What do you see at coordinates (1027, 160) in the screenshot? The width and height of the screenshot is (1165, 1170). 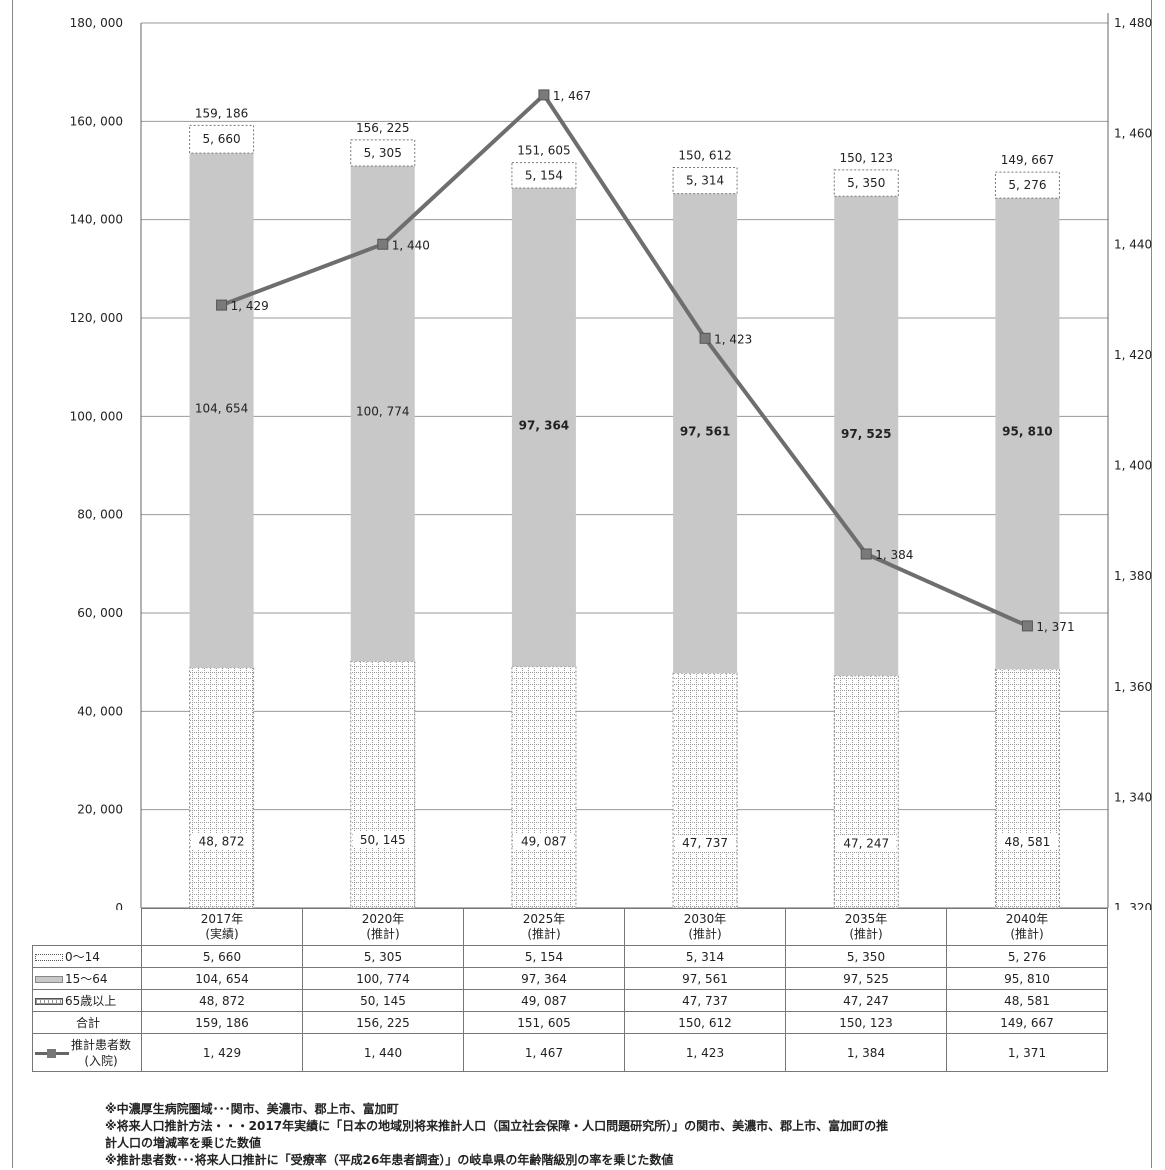 I see `total-label: 149, 667` at bounding box center [1027, 160].